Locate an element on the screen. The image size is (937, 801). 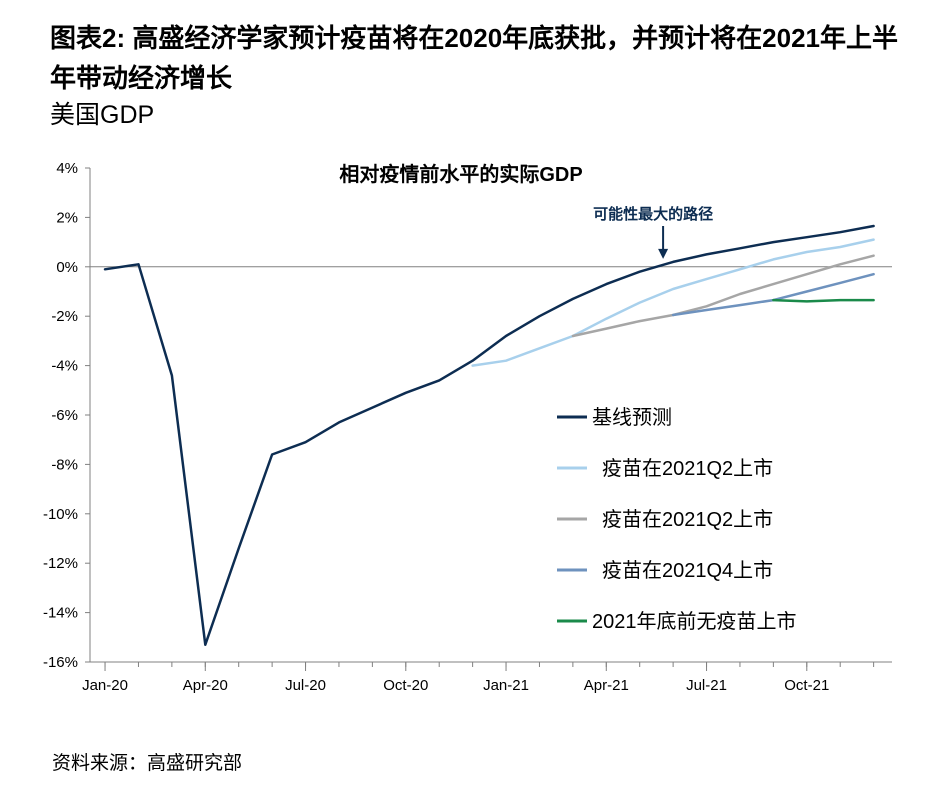
legend-label: 基线预测 is located at coordinates (632, 417).